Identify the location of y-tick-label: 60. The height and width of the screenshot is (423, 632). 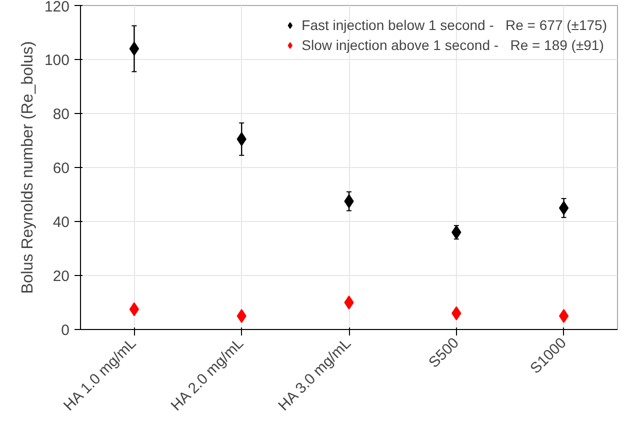
(61, 168).